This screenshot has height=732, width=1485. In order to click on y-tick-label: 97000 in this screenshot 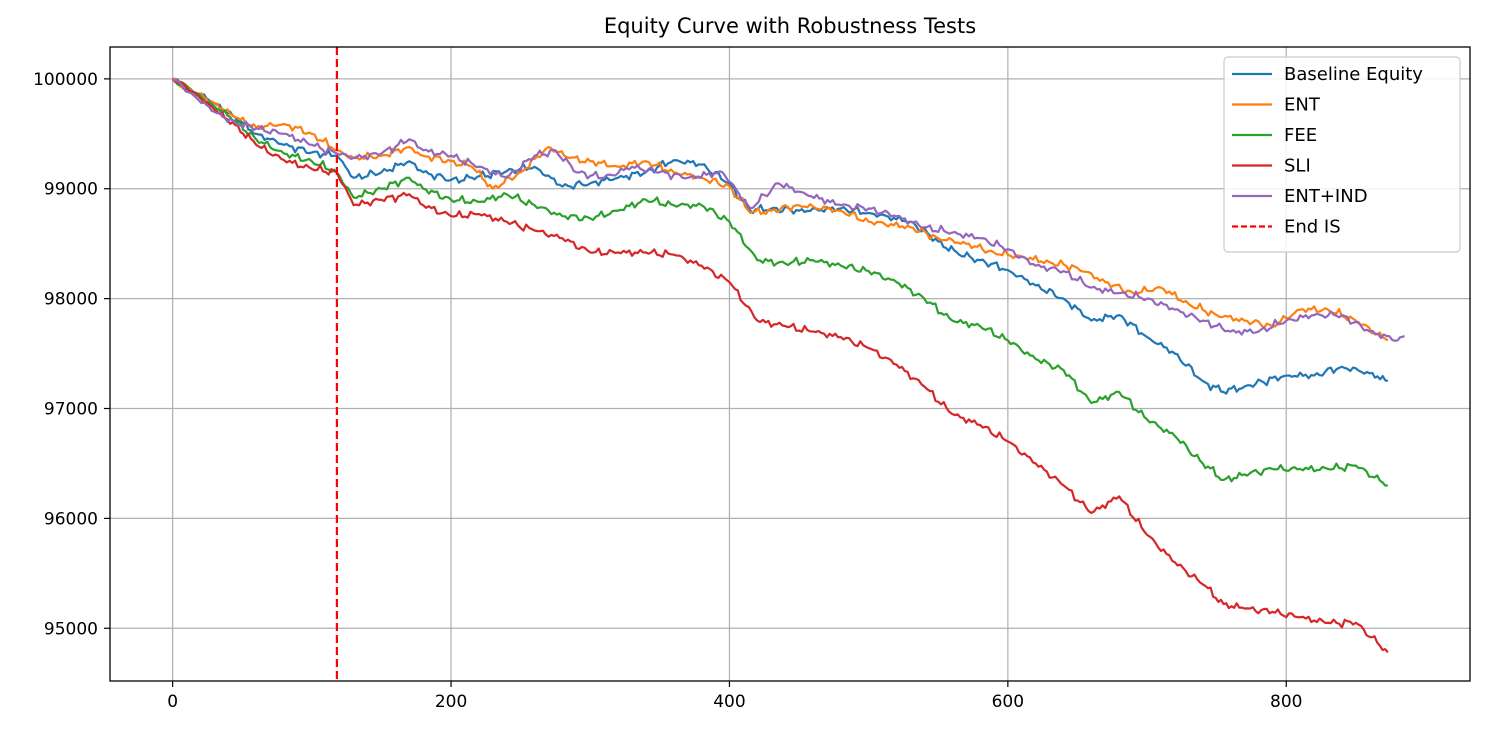, I will do `click(71, 410)`.